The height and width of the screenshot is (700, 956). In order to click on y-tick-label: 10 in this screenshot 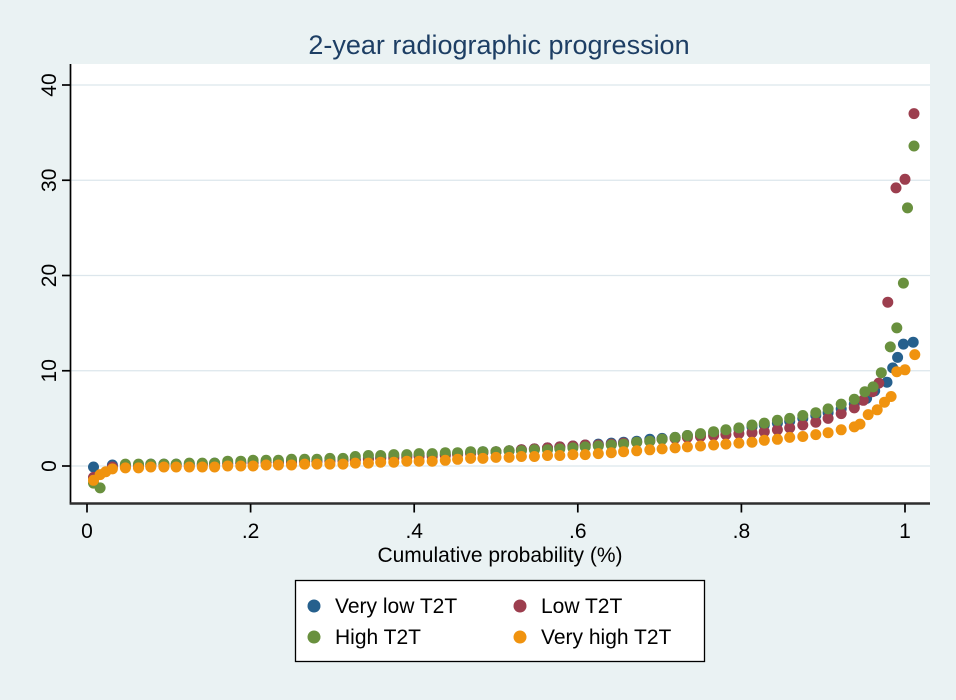, I will do `click(49, 370)`.